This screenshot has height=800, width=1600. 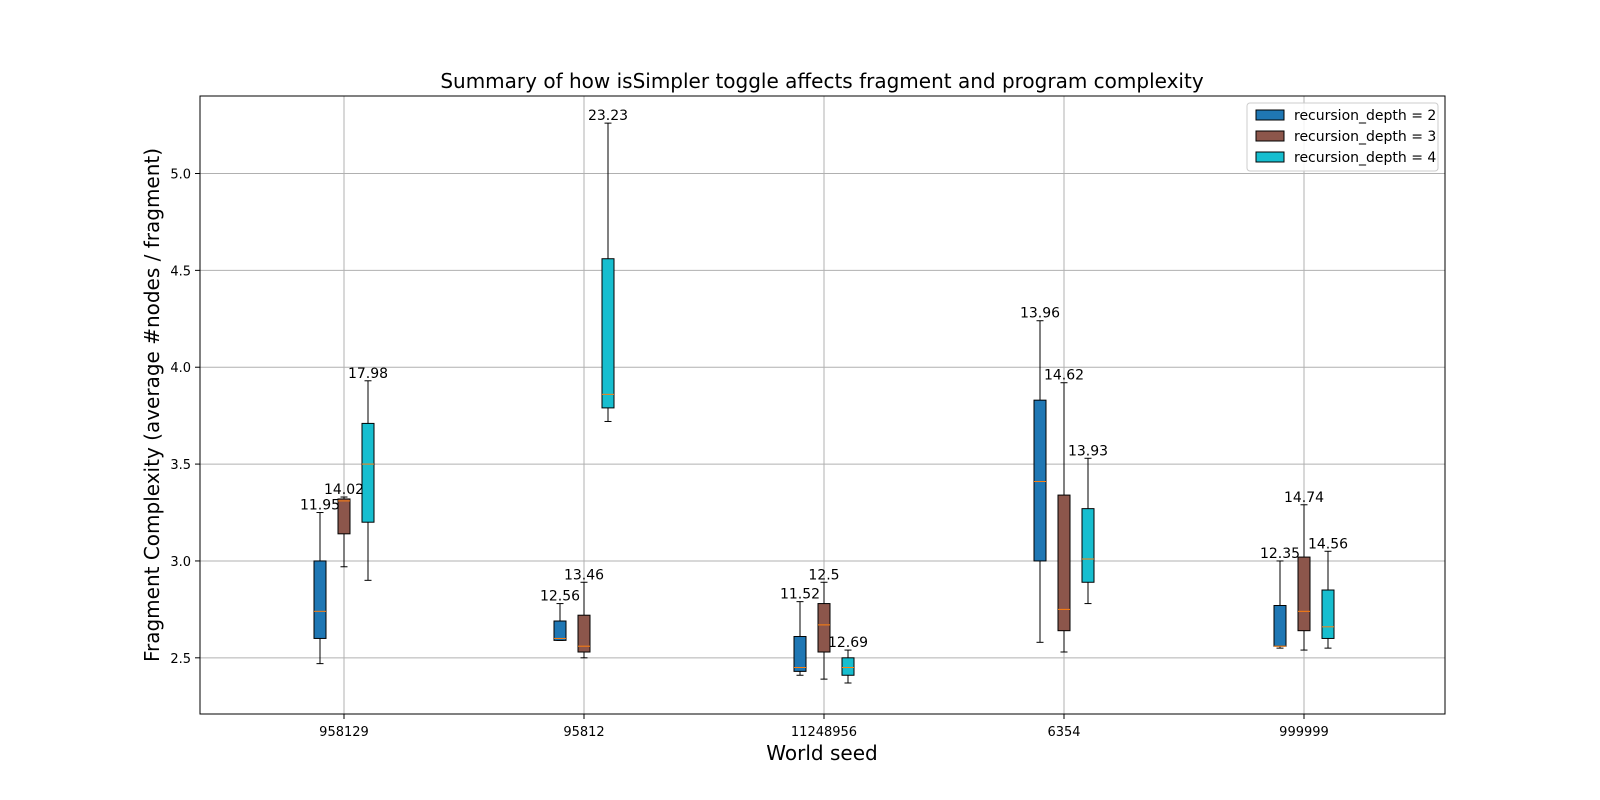 I want to click on whisker-max-label: 14.56, so click(x=1328, y=544).